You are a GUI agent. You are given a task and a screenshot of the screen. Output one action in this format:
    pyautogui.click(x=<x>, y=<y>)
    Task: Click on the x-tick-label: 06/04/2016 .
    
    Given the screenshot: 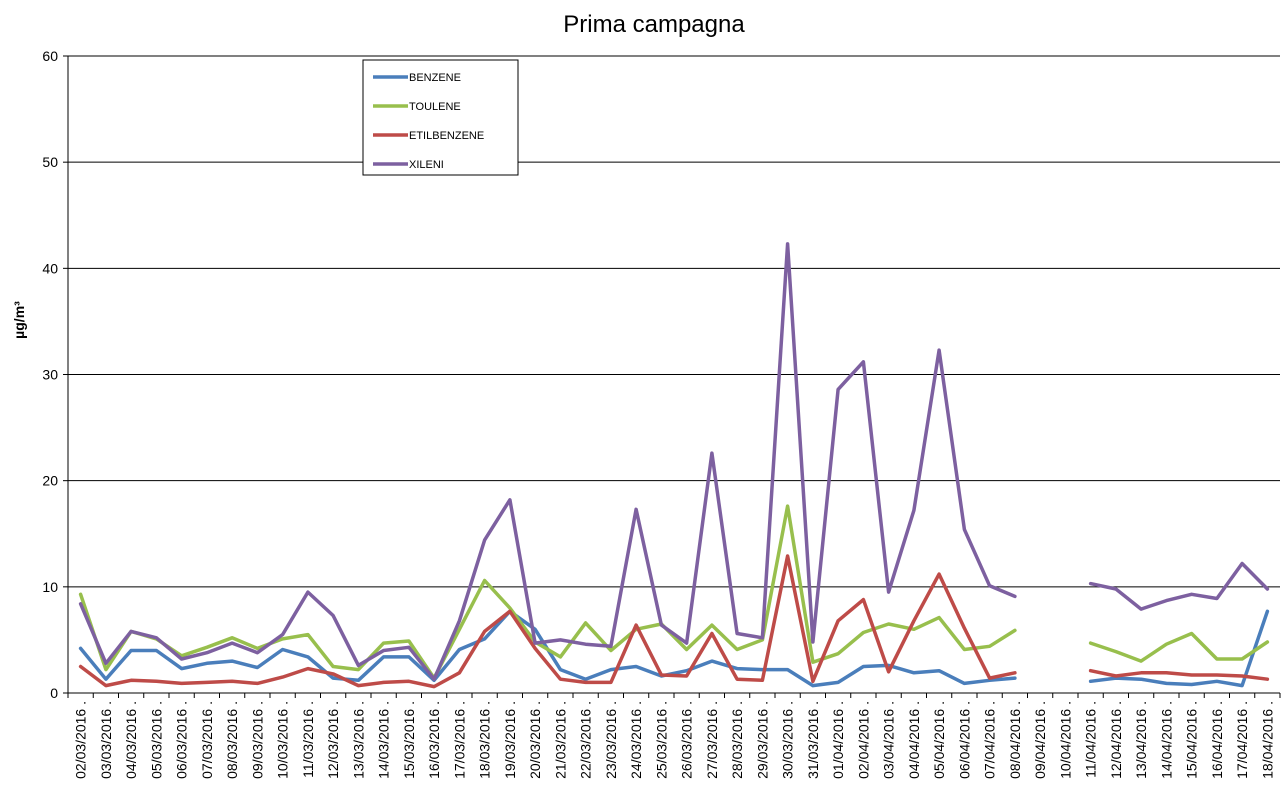 What is the action you would take?
    pyautogui.click(x=964, y=740)
    